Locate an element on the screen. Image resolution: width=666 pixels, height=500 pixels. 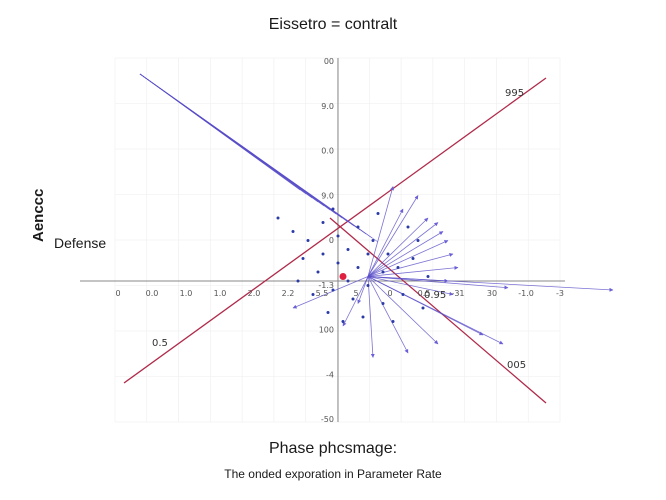
x-tick-label: 30 is located at coordinates (492, 293).